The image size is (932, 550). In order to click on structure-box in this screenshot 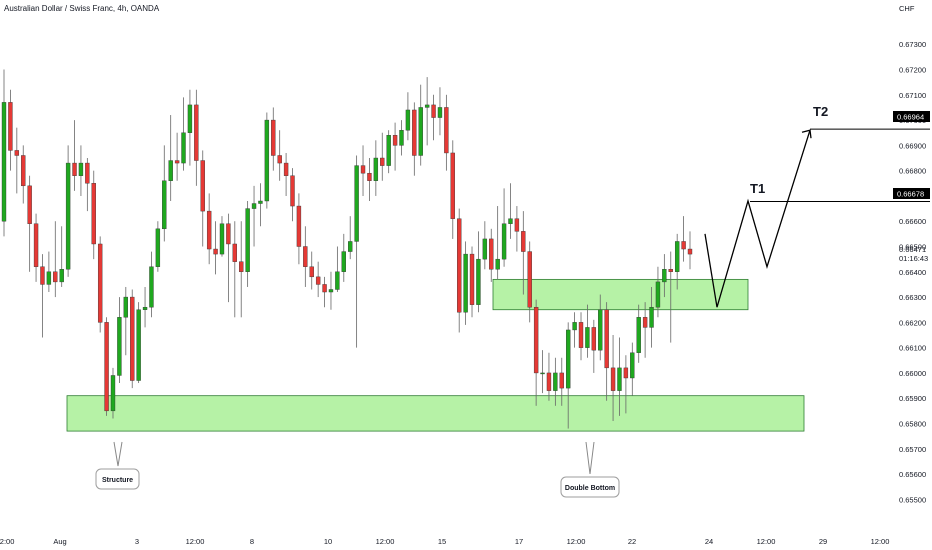, I will do `click(117, 479)`.